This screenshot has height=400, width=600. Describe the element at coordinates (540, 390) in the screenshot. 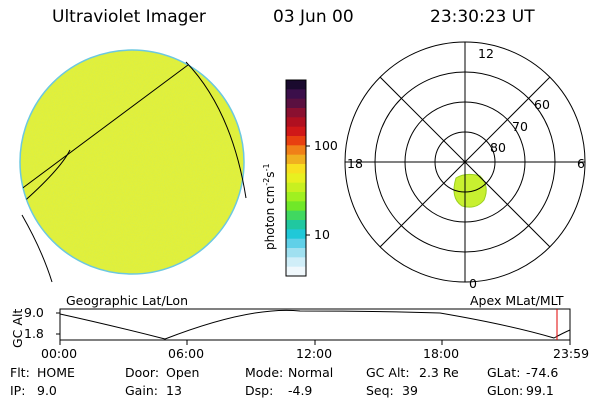

I see `status-glon-value: 99.1` at that location.